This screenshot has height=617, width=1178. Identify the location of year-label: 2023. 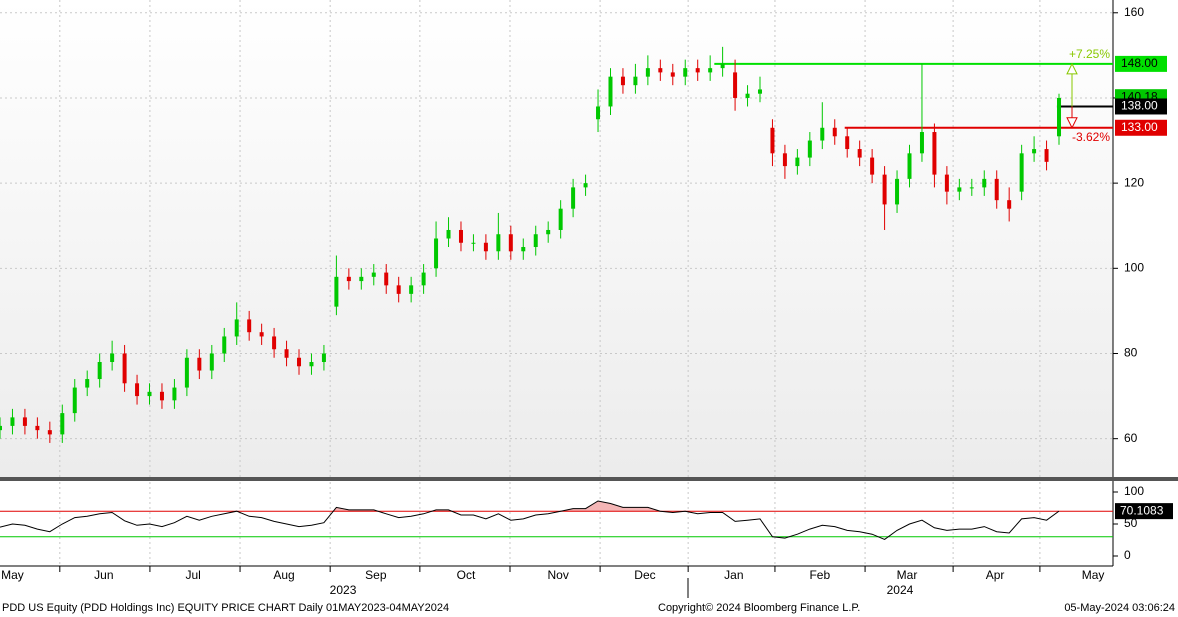
(343, 590).